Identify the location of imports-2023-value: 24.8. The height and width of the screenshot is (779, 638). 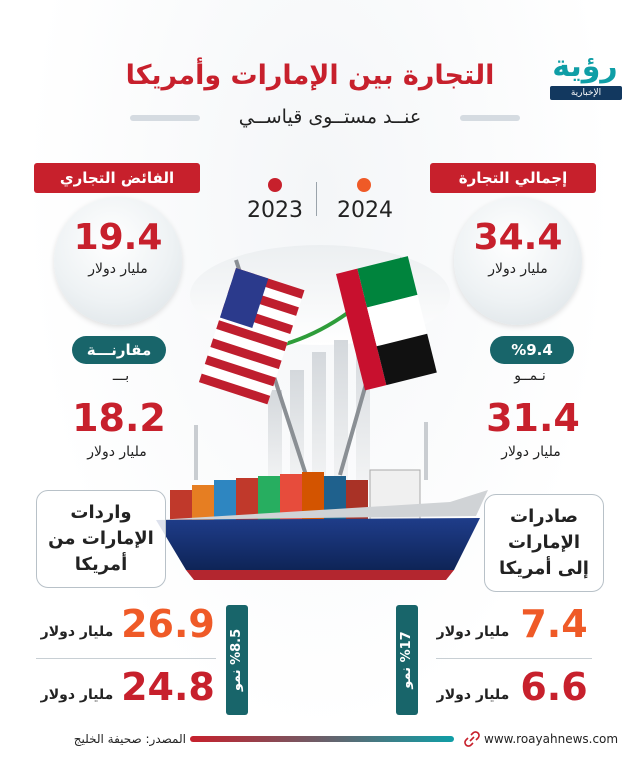
(168, 687).